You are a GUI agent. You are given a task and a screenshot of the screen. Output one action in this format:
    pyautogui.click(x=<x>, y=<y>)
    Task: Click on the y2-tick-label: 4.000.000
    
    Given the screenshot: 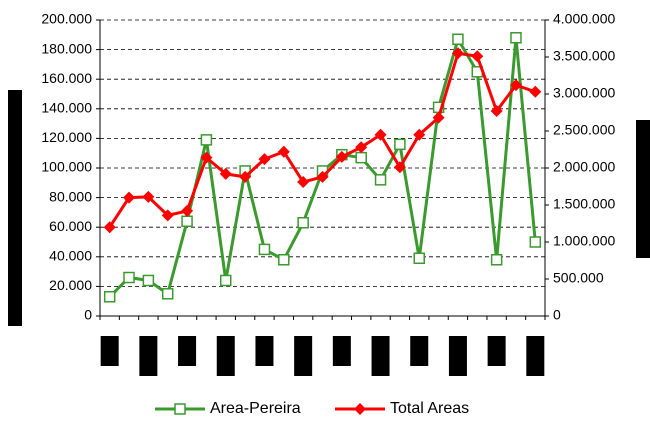 What is the action you would take?
    pyautogui.click(x=584, y=19)
    